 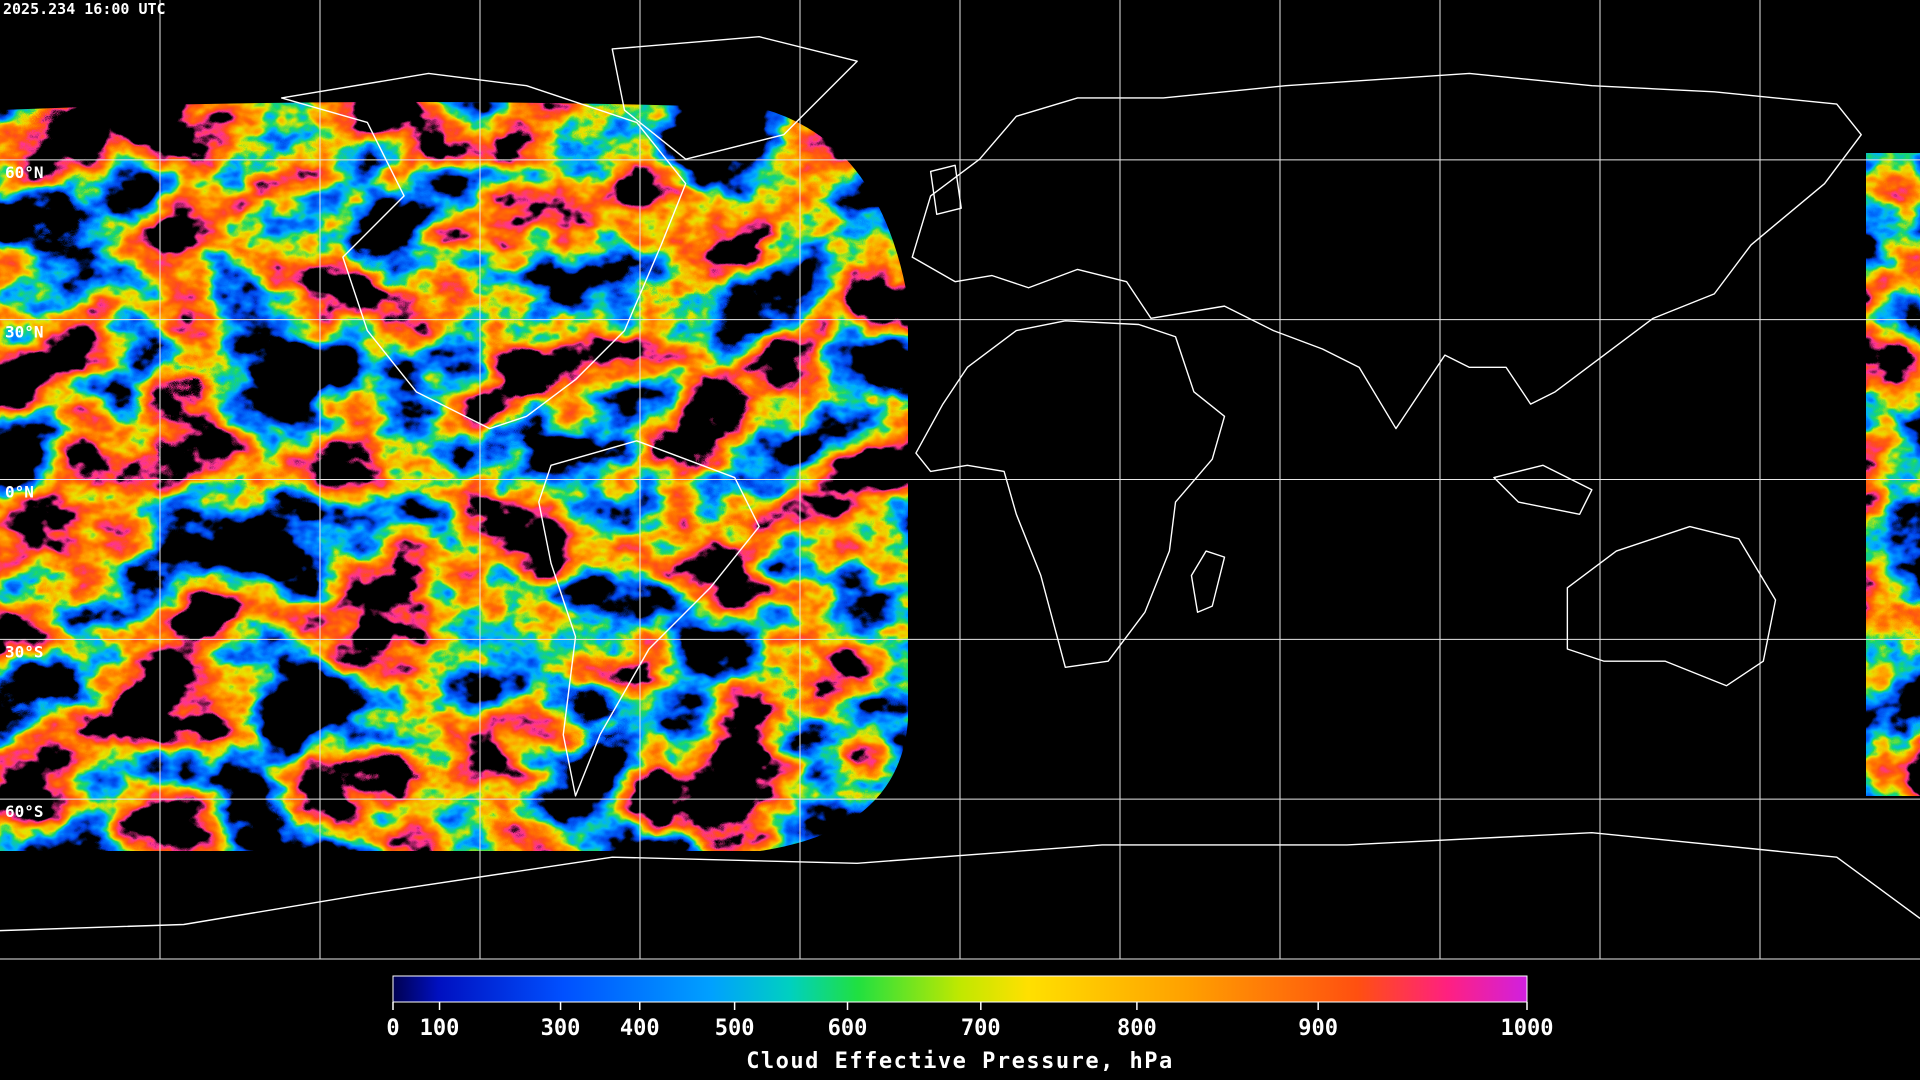 What do you see at coordinates (735, 1028) in the screenshot?
I see `colorbar-tick-label: 500` at bounding box center [735, 1028].